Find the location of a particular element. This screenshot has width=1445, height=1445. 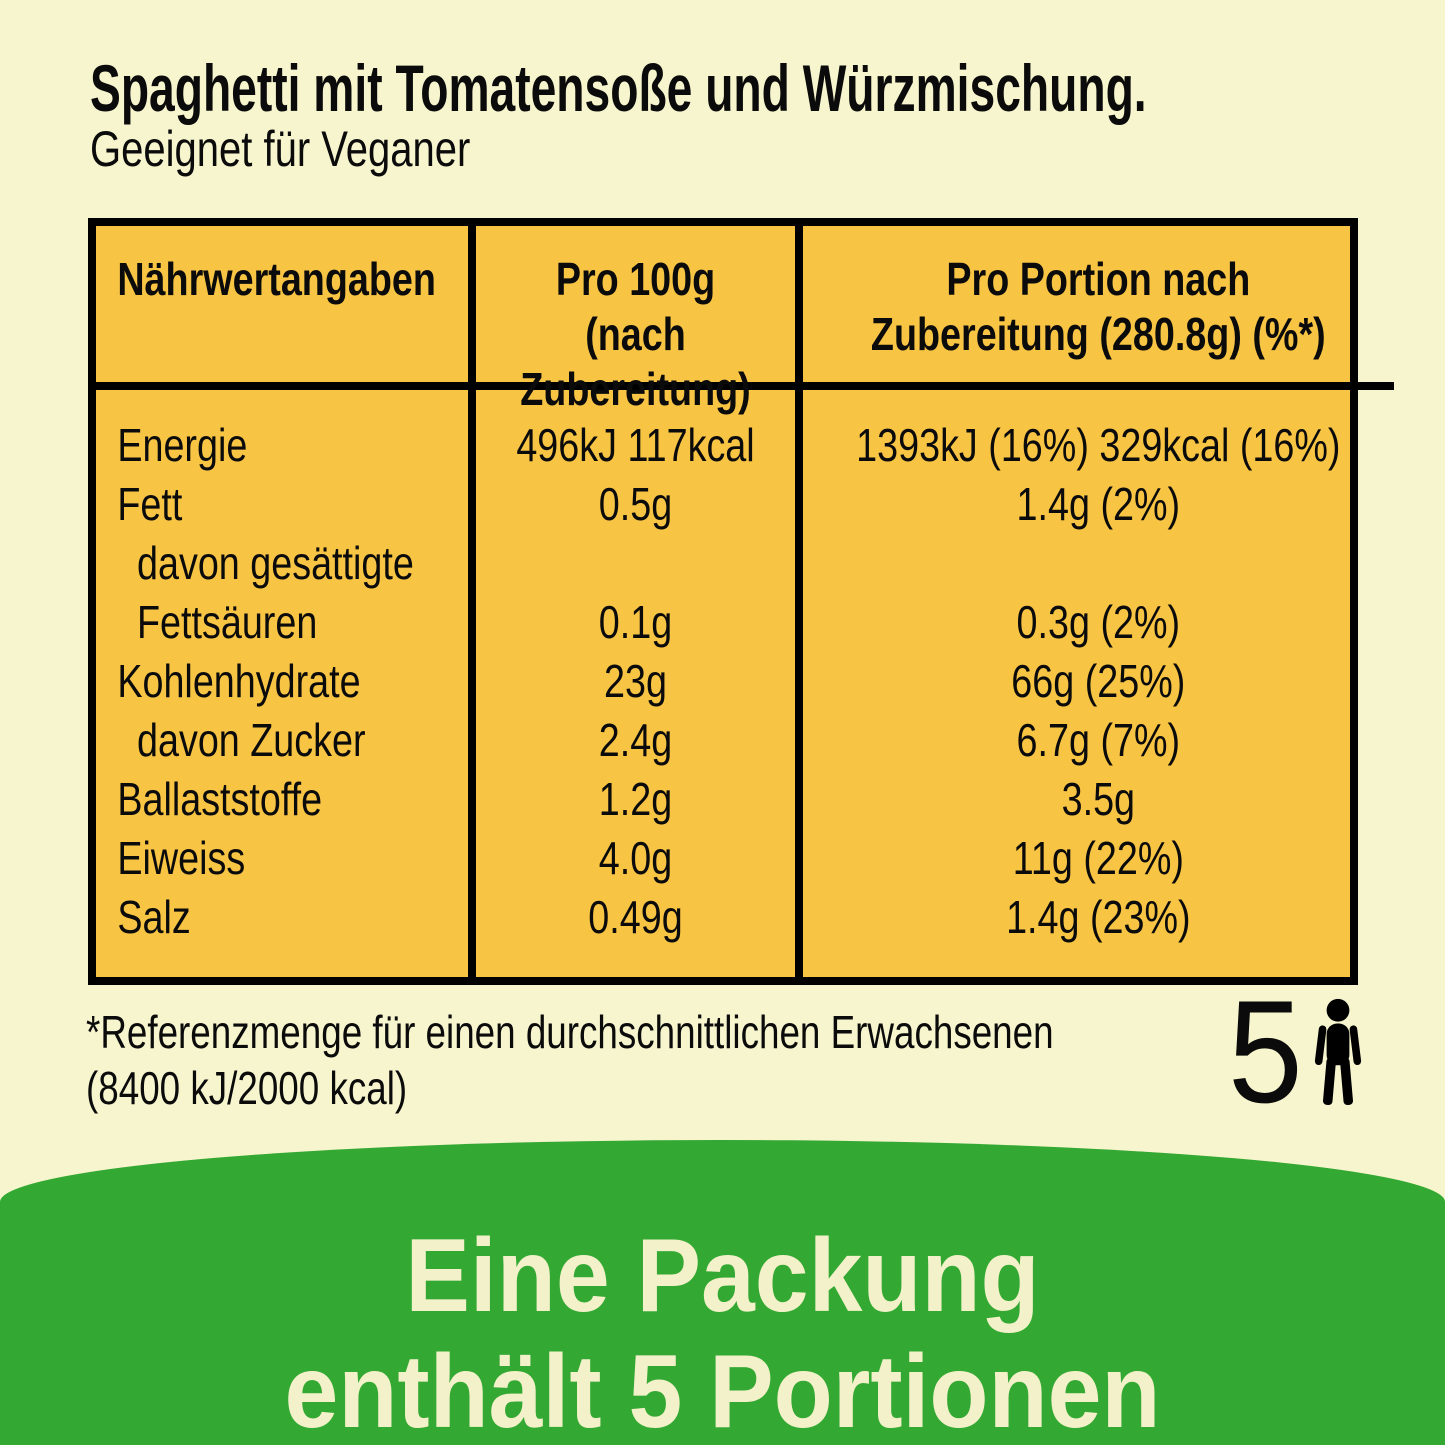

portion-value: 11g (22%) is located at coordinates (1098, 858).